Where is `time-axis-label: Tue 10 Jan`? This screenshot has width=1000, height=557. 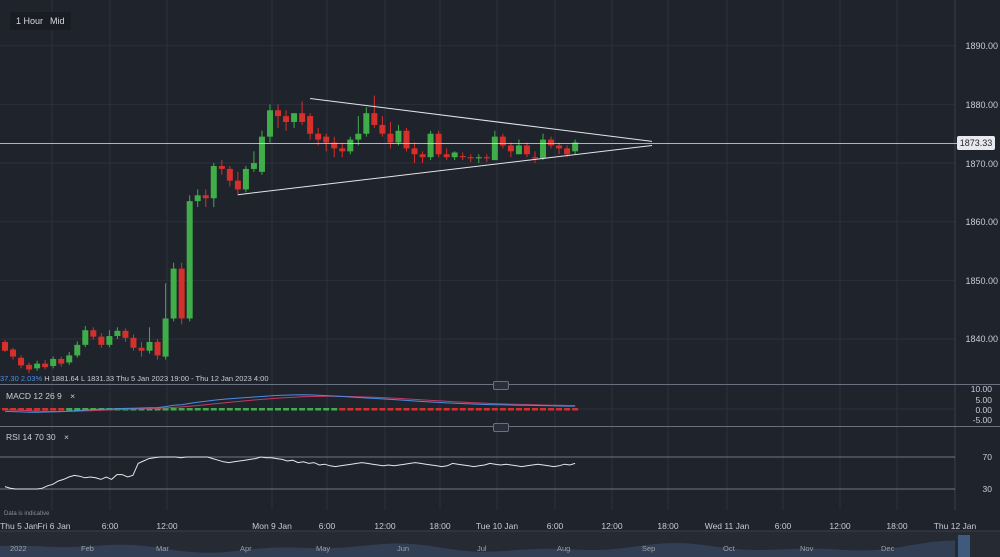 time-axis-label: Tue 10 Jan is located at coordinates (497, 526).